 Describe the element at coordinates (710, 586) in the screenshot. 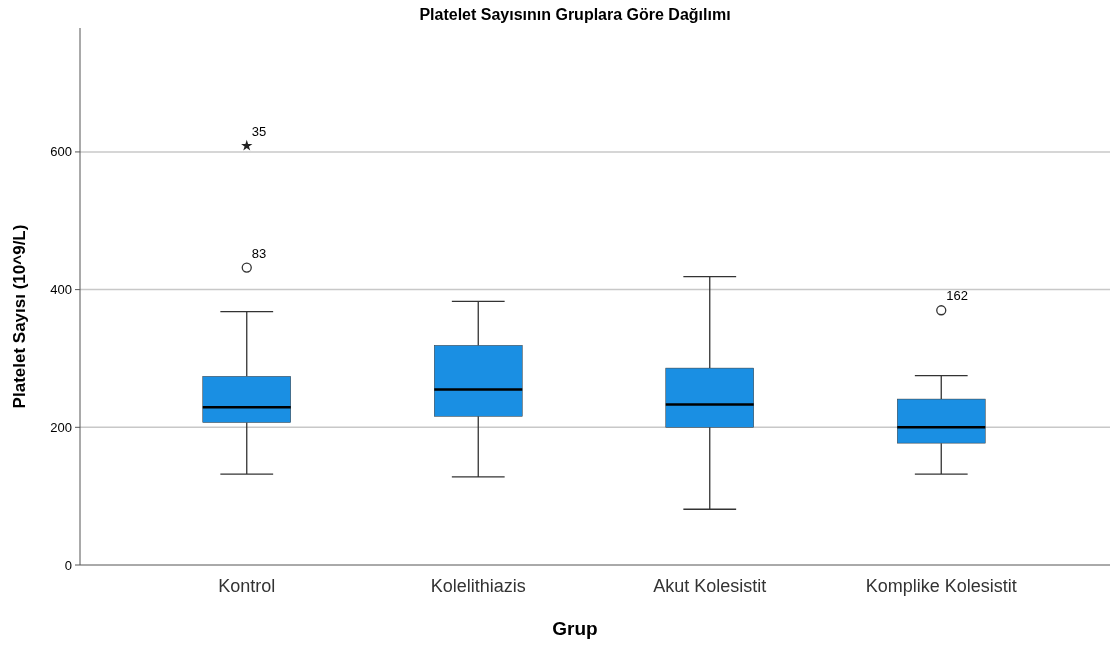

I see `x-tick-label: Akut Kolesistit` at that location.